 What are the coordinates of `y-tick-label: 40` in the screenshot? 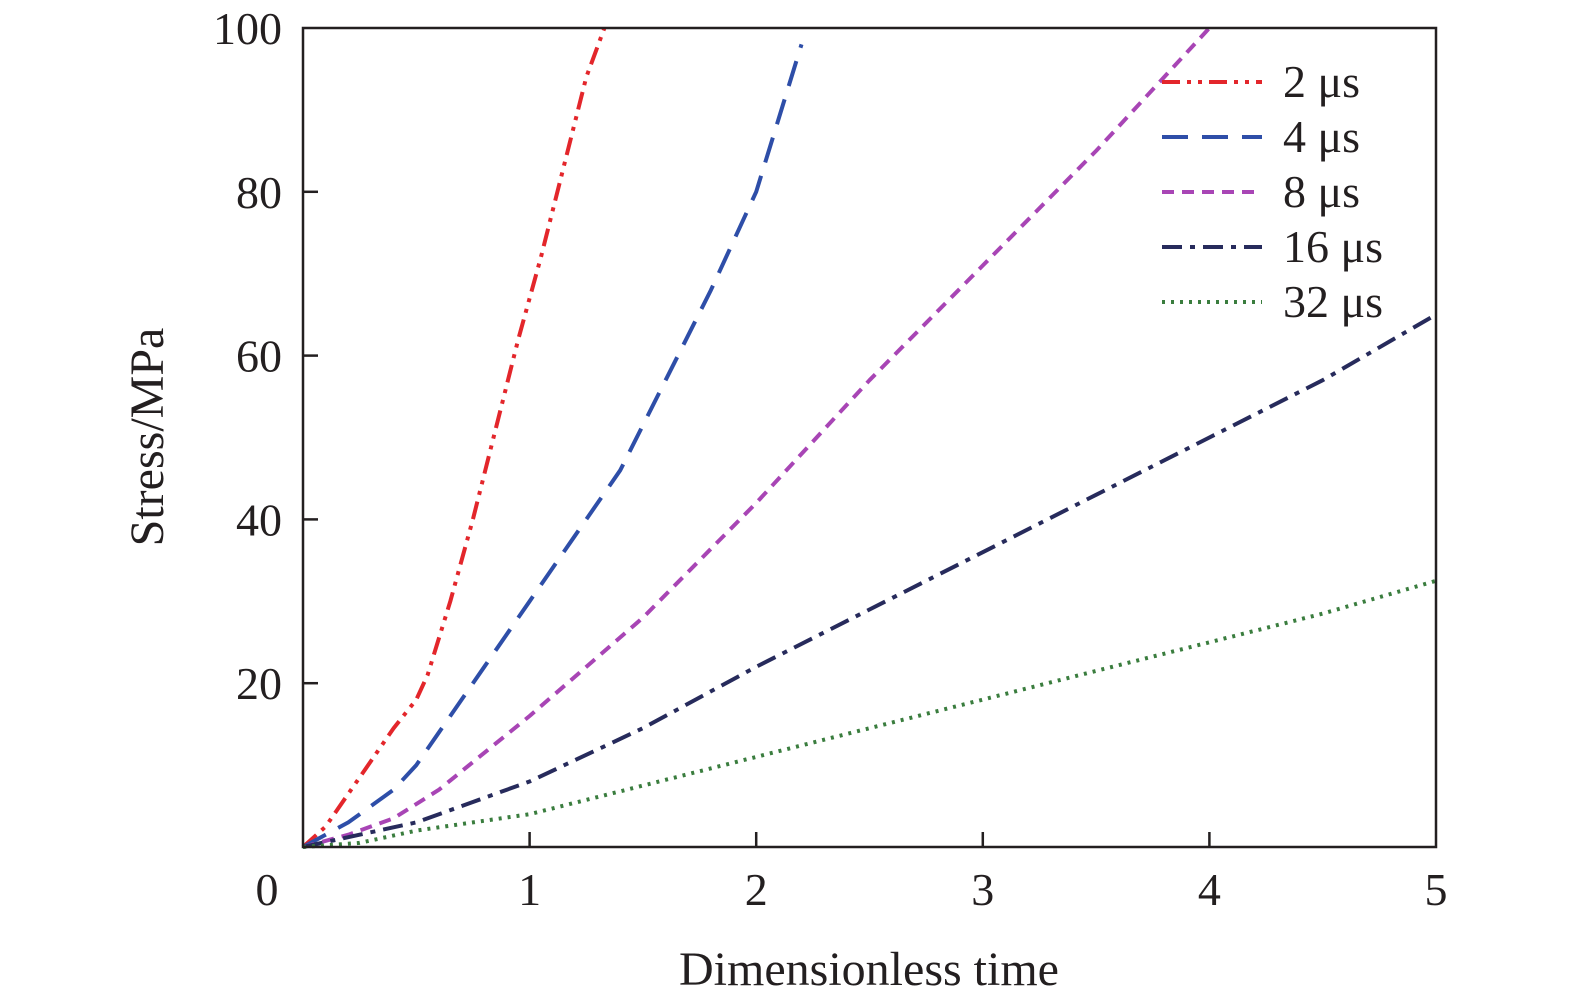 It's located at (259, 519).